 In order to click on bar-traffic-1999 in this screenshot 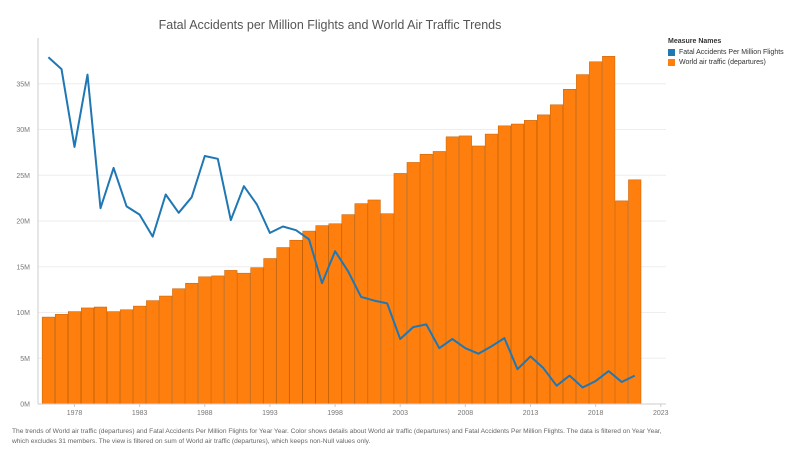, I will do `click(348, 309)`.